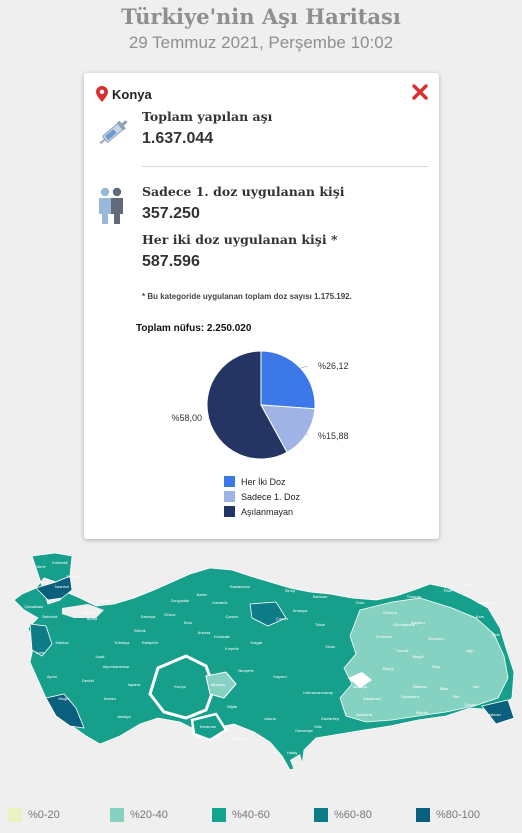 The height and width of the screenshot is (833, 522). Describe the element at coordinates (63, 642) in the screenshot. I see `province-label: Manisa` at that location.